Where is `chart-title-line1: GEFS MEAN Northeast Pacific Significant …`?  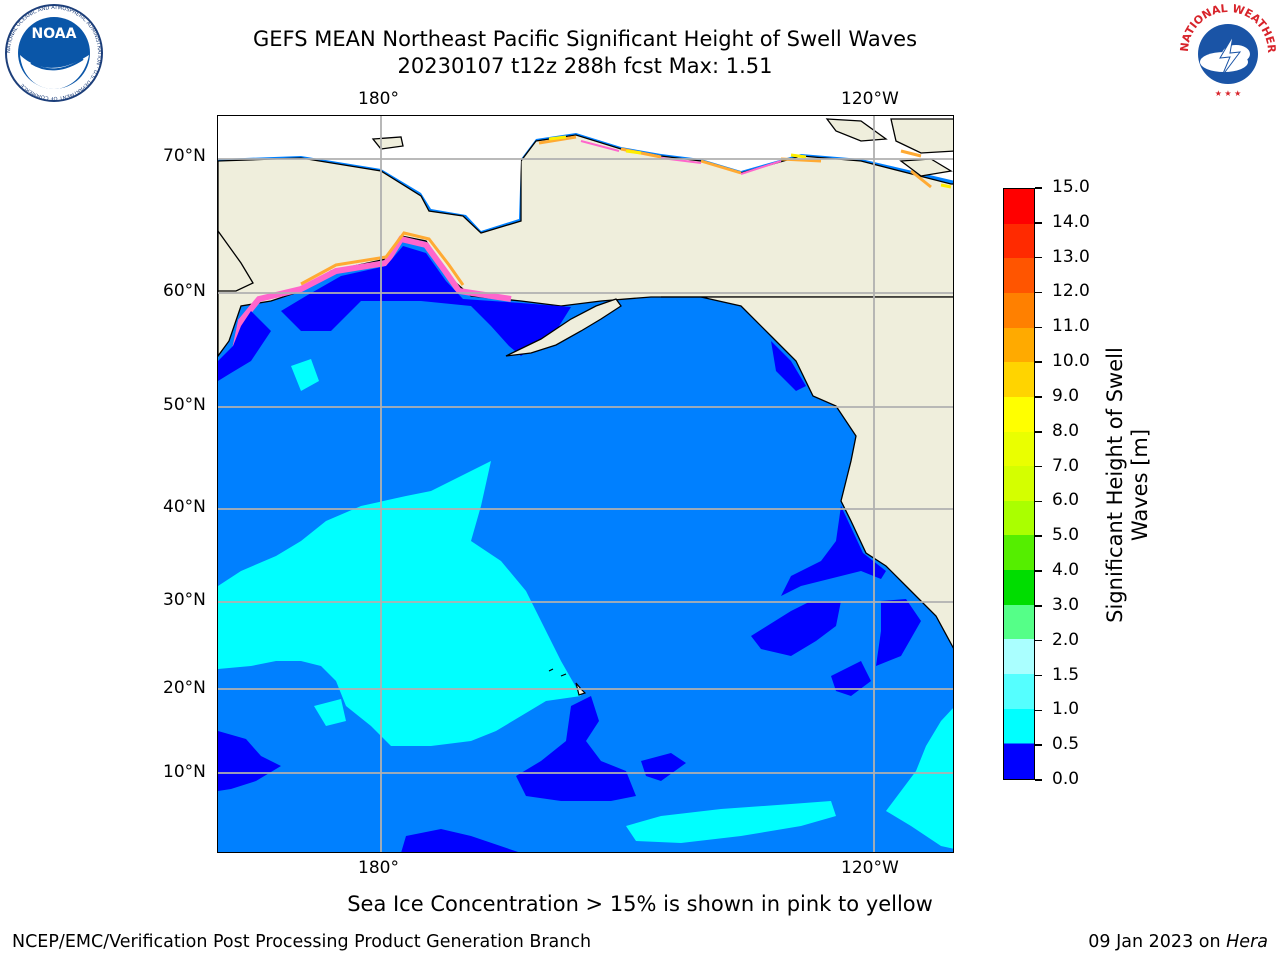 chart-title-line1: GEFS MEAN Northeast Pacific Significant … is located at coordinates (585, 39).